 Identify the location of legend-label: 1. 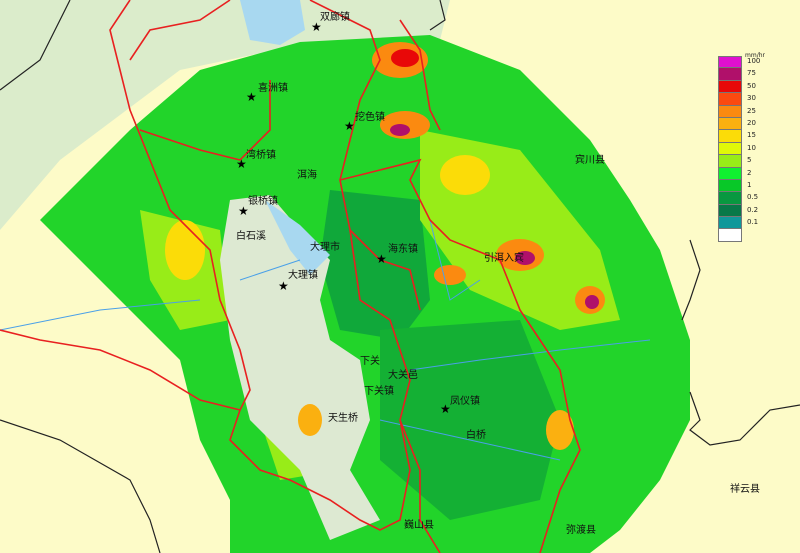
(749, 185).